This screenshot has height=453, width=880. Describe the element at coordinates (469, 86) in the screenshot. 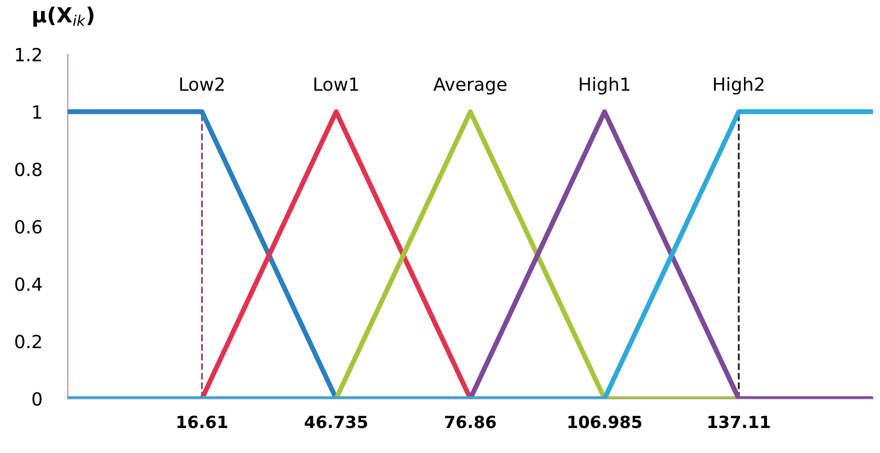

I see `series-label: Average` at that location.